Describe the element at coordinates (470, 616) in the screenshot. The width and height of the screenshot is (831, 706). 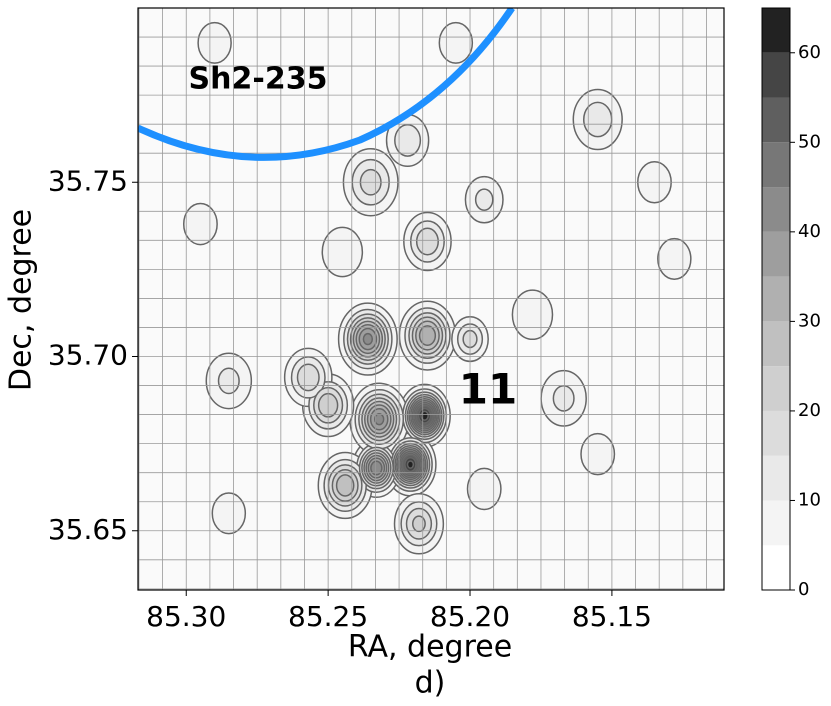
I see `x-tick-label: 85.20` at that location.